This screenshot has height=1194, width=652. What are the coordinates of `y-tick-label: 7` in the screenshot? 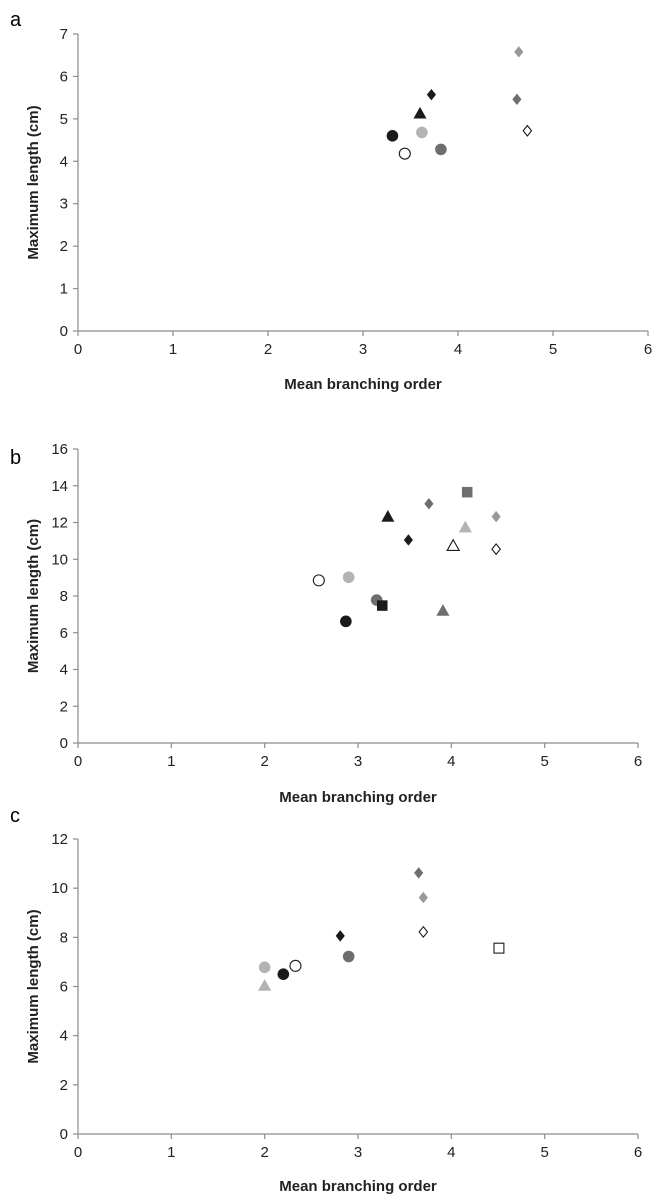 It's located at (64, 34).